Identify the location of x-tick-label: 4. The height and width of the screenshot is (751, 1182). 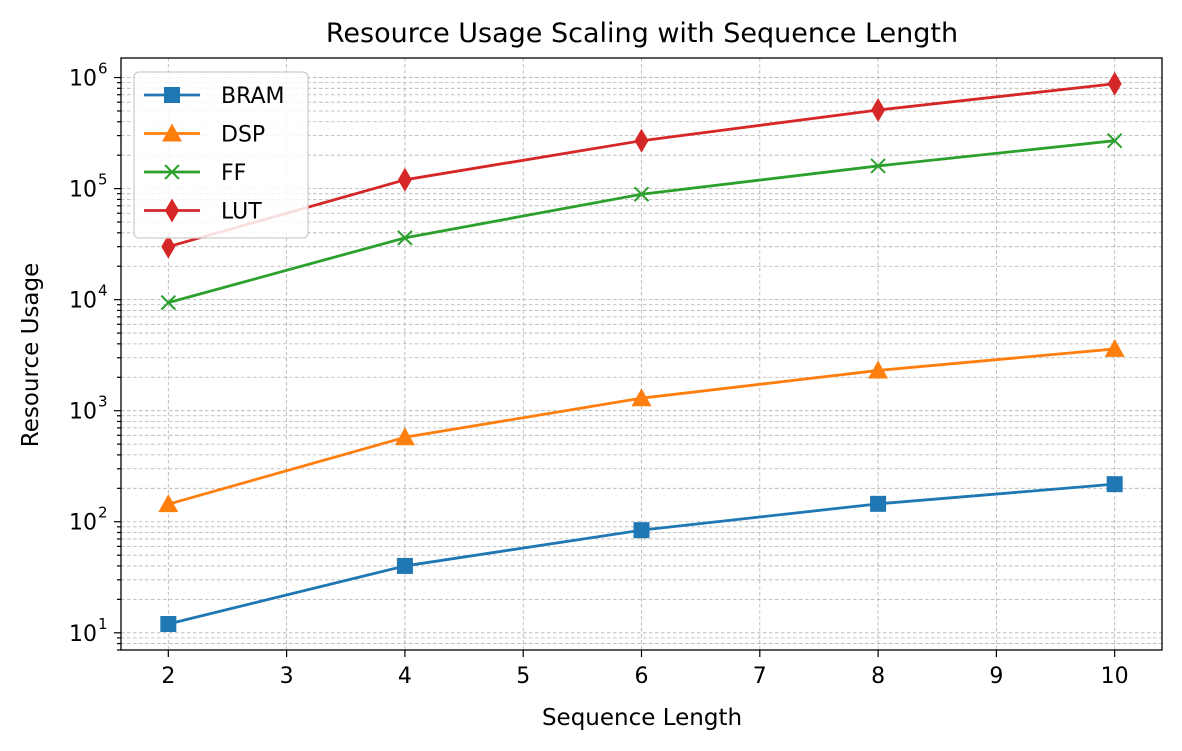
(405, 676).